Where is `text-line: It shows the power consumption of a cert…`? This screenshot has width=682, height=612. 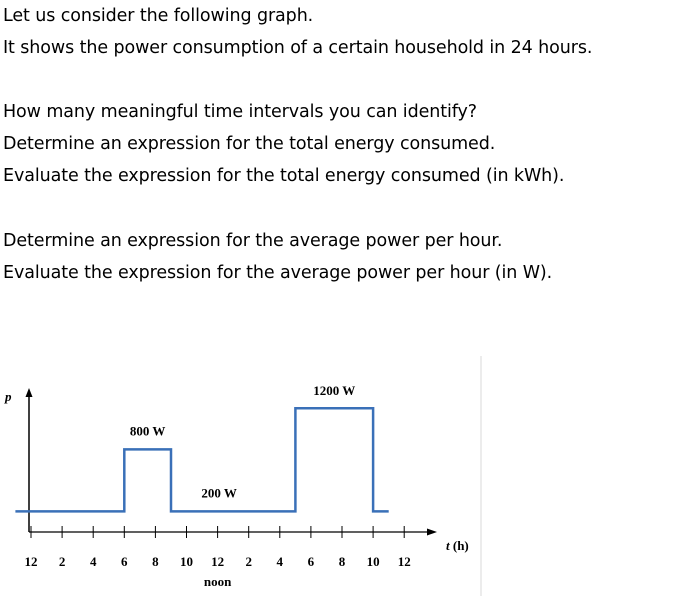 text-line: It shows the power consumption of a cert… is located at coordinates (298, 48).